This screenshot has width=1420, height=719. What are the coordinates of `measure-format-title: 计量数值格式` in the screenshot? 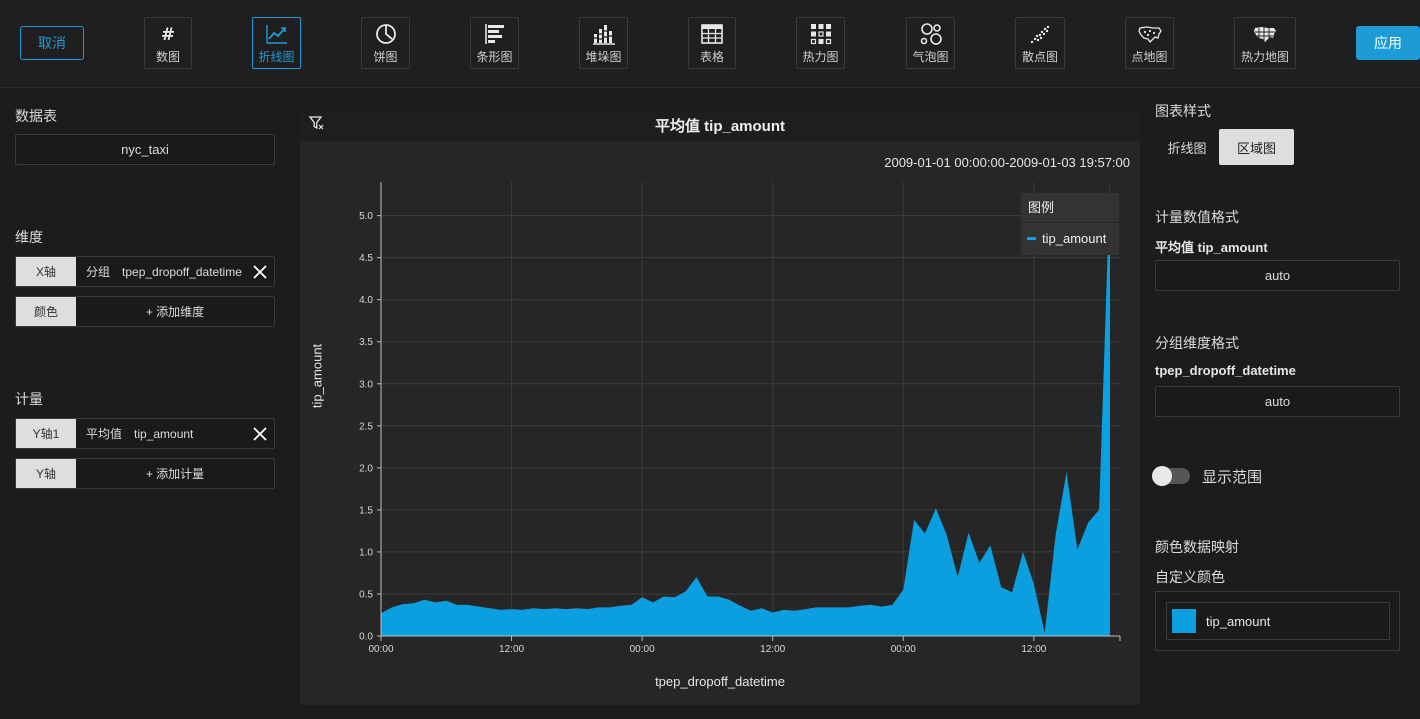 It's located at (1197, 217).